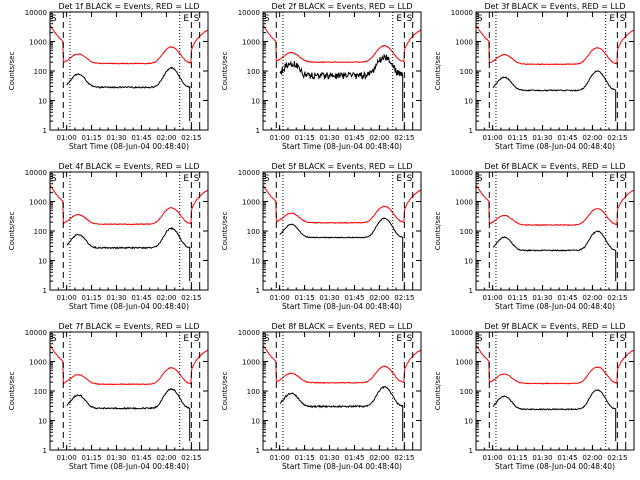  I want to click on panel-title: Det 4f BLACK = Events, RED = LLD, so click(128, 166).